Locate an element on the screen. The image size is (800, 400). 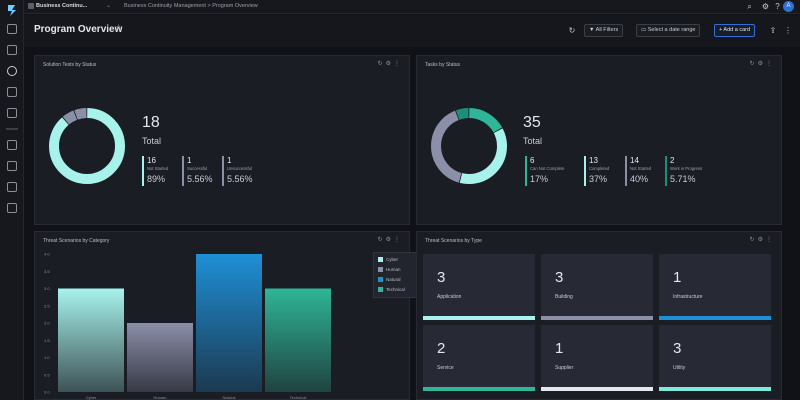
tile-value: 1 is located at coordinates (559, 348).